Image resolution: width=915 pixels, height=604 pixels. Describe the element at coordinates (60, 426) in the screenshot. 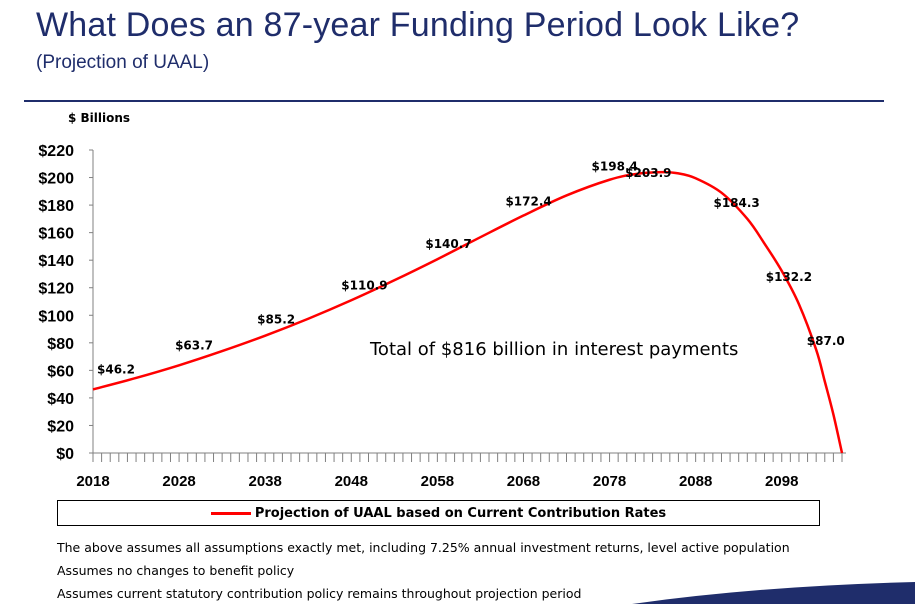

I see `y-tick-label: $20` at that location.